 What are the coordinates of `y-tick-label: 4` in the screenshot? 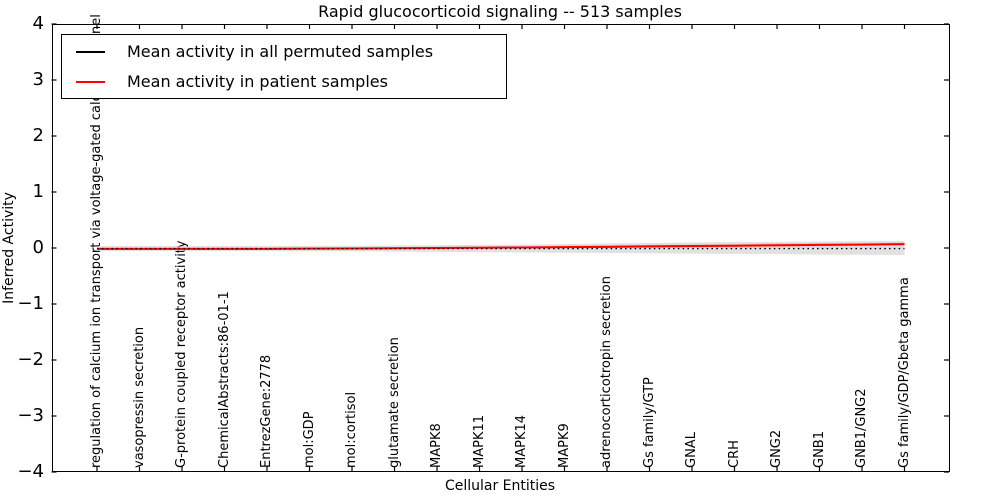 It's located at (38, 23).